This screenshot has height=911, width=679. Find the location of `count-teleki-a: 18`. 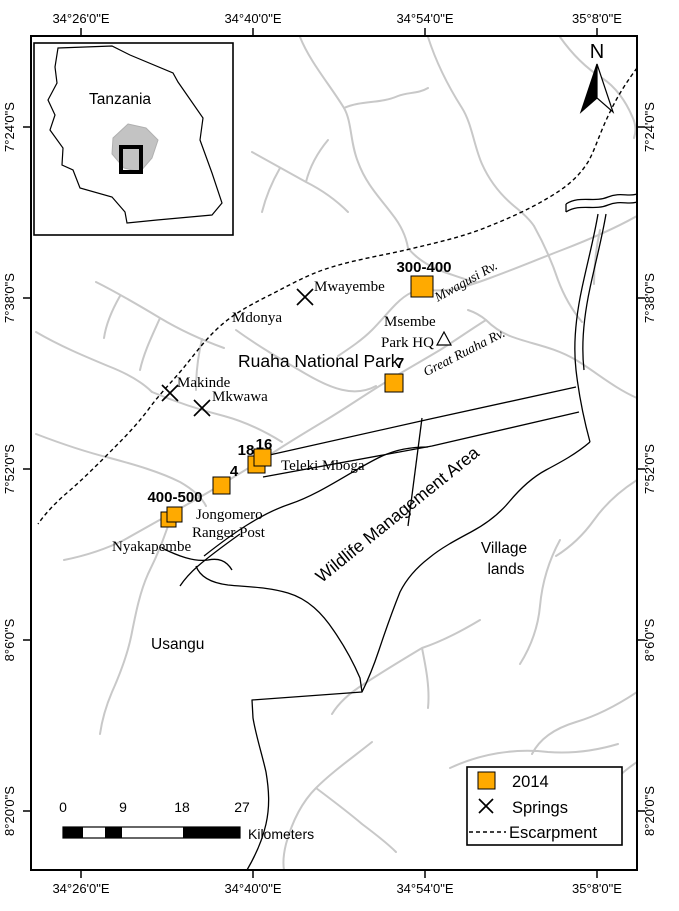

count-teleki-a: 18 is located at coordinates (246, 450).